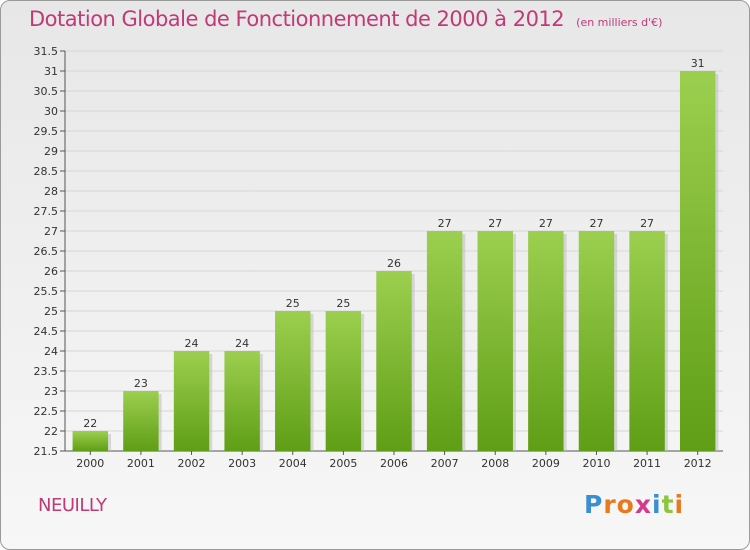 The width and height of the screenshot is (750, 550). Describe the element at coordinates (46, 131) in the screenshot. I see `y-tick-label: 29.5` at that location.